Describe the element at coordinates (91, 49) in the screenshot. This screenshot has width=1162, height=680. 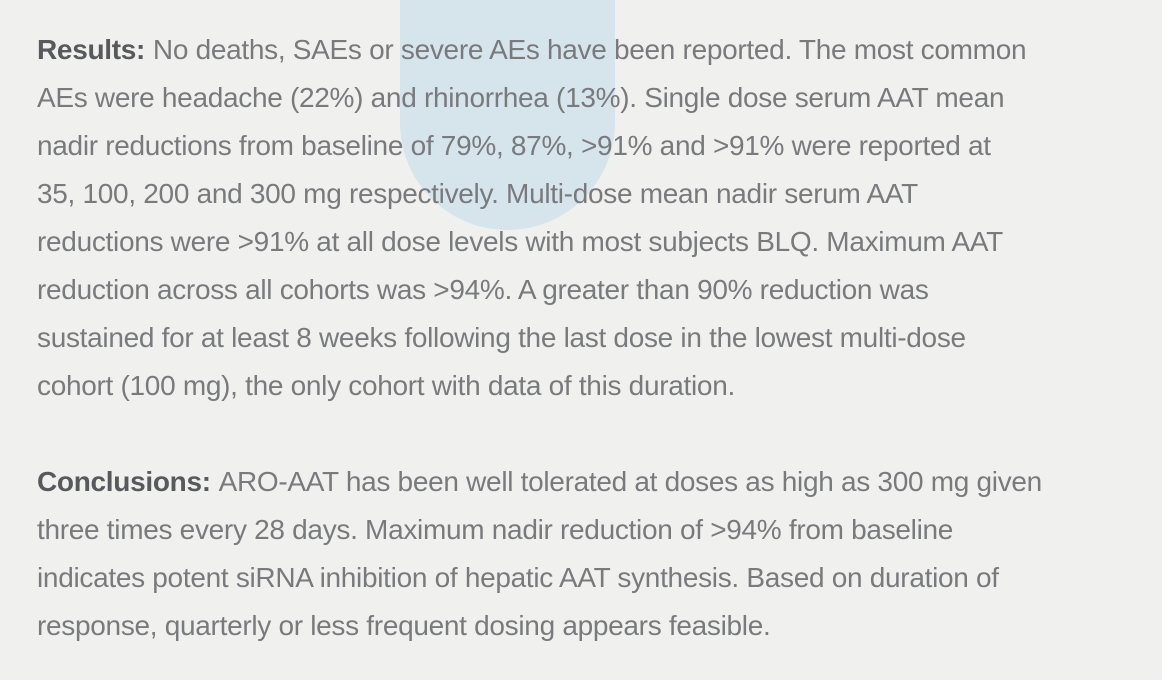
I see `results-label: Results:` at that location.